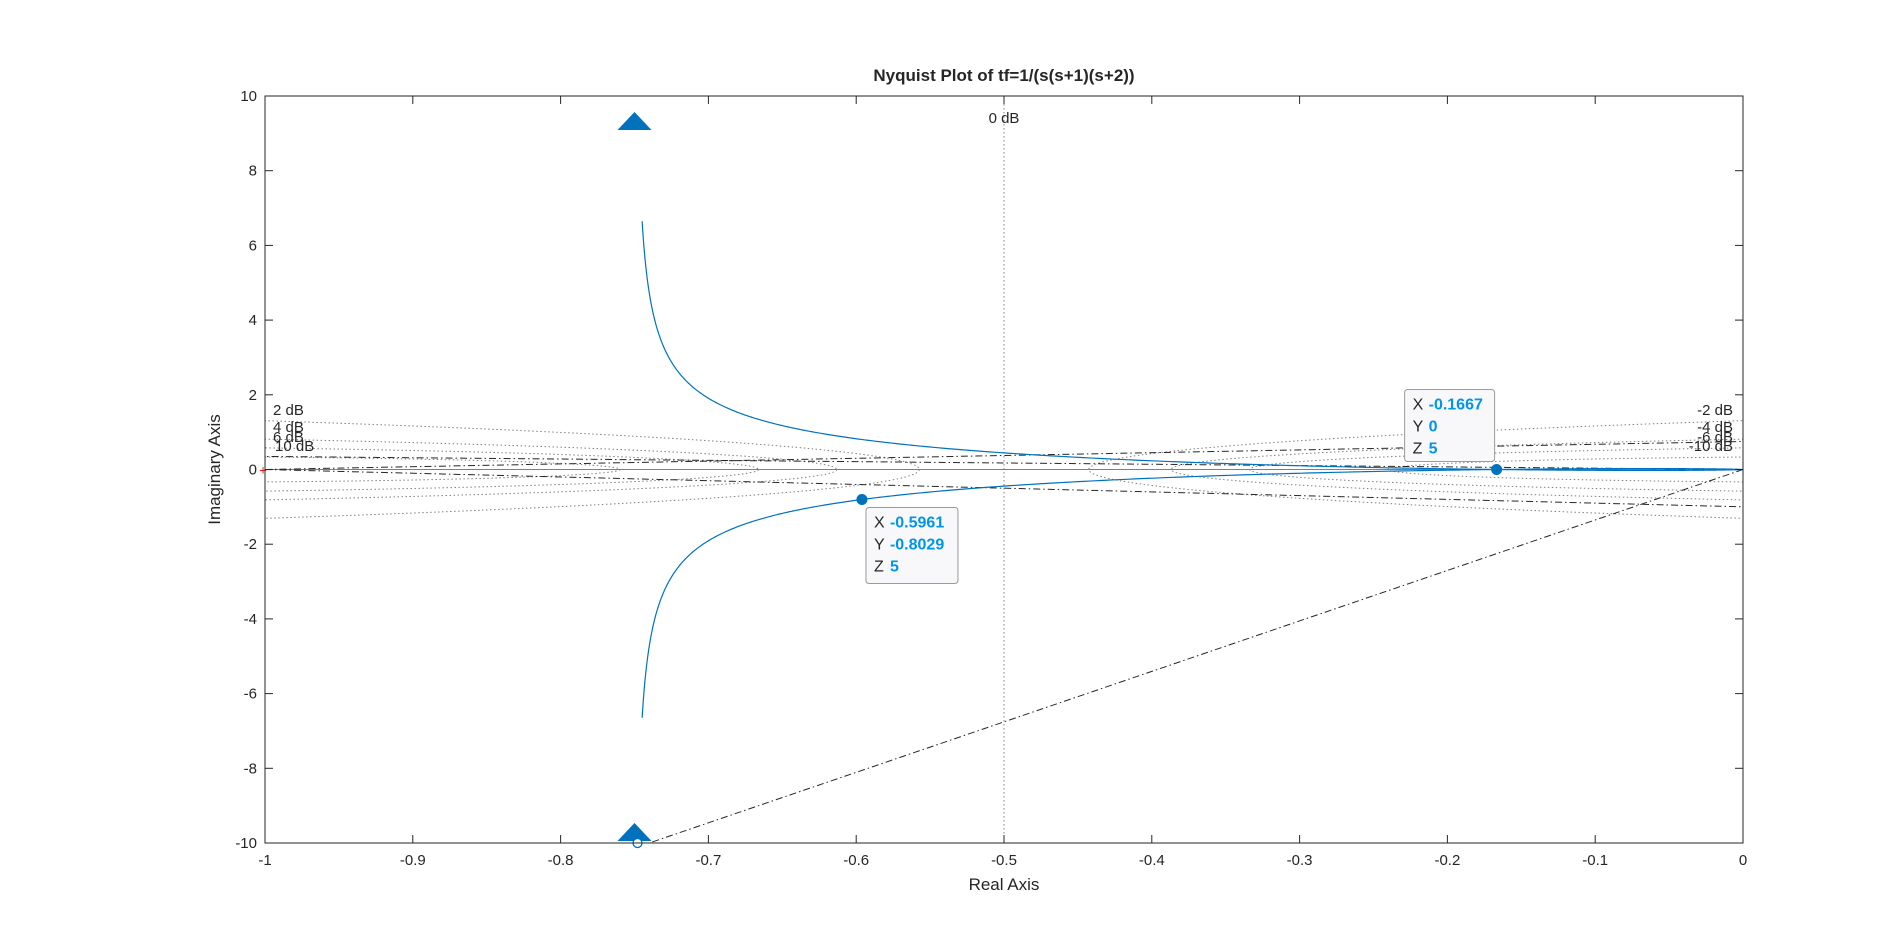 This screenshot has height=937, width=1902. I want to click on y-axis-label: Imaginary Axis, so click(214, 469).